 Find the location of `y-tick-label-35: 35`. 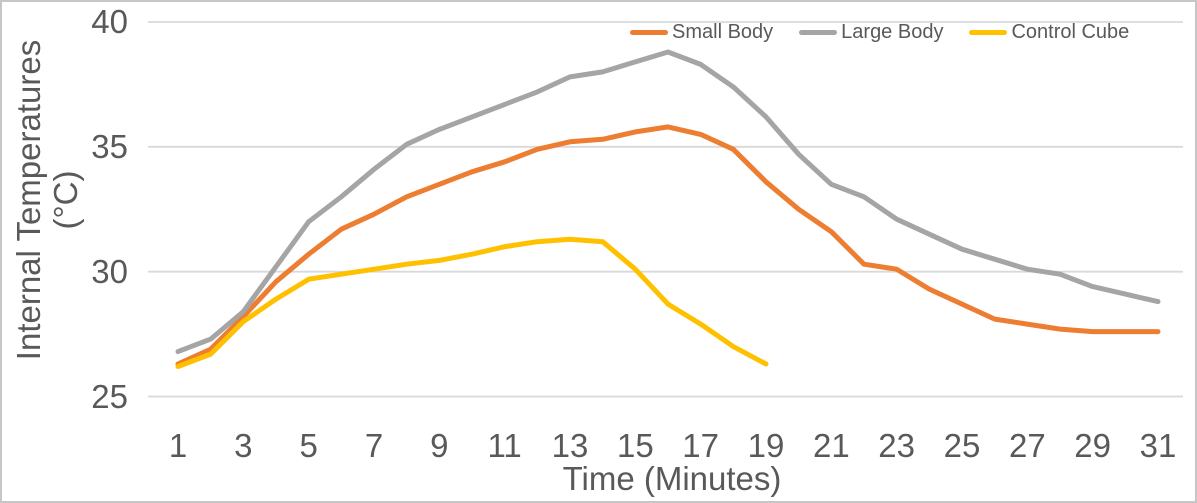

y-tick-label-35: 35 is located at coordinates (109, 146).